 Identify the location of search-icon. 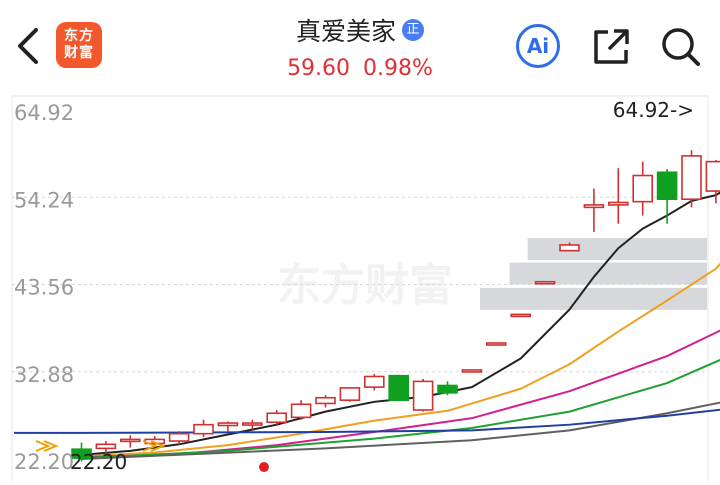
(680, 46).